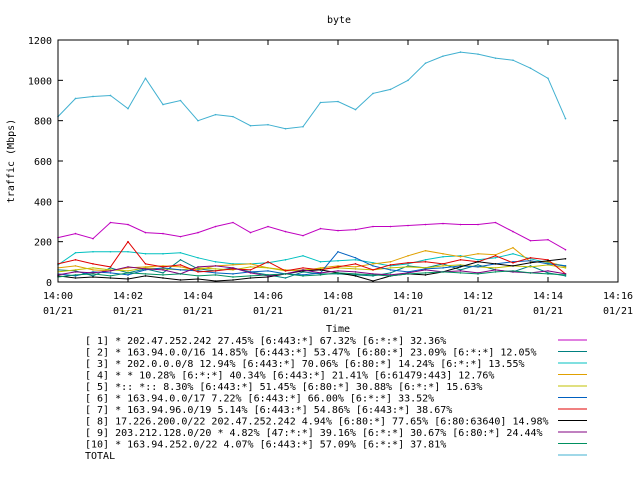 This screenshot has height=480, width=640. What do you see at coordinates (339, 20) in the screenshot?
I see `chart-title: byte` at bounding box center [339, 20].